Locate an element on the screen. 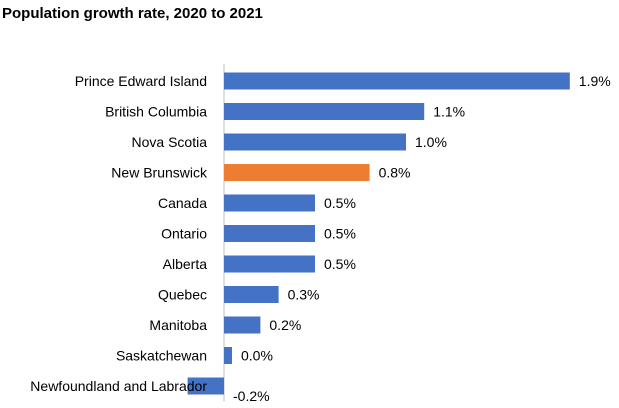 The image size is (619, 408). category-label: Manitoba is located at coordinates (178, 325).